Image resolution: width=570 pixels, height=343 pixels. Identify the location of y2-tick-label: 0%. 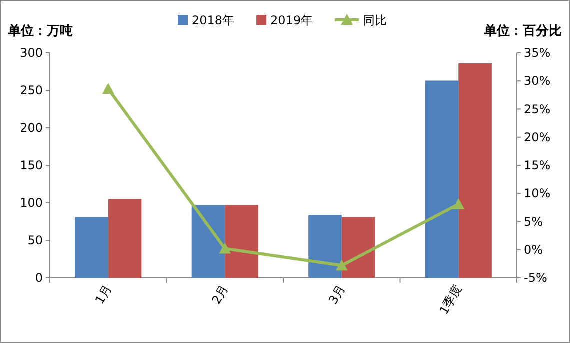
(534, 249).